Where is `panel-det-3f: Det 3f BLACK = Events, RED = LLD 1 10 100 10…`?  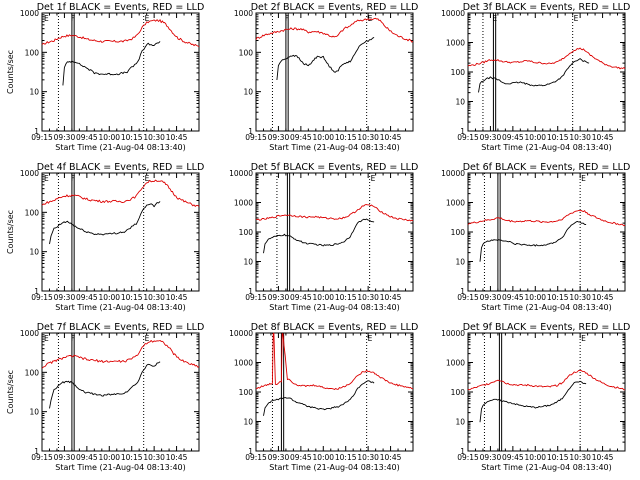
panel-det-3f: Det 3f BLACK = Events, RED = LLD 1 10 100 10… is located at coordinates (535, 77).